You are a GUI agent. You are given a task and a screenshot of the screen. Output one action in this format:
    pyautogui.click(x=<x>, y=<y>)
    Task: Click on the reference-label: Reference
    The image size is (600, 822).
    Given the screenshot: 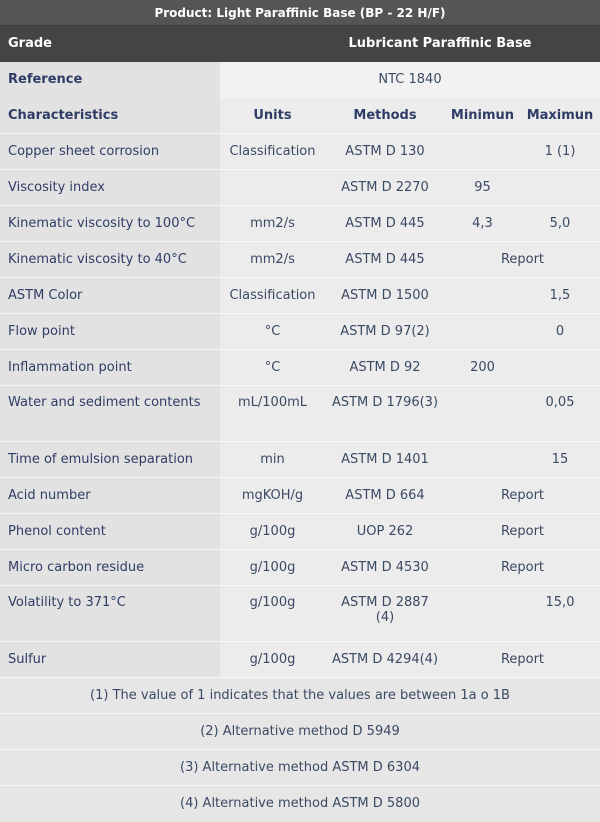 What is the action you would take?
    pyautogui.click(x=110, y=79)
    